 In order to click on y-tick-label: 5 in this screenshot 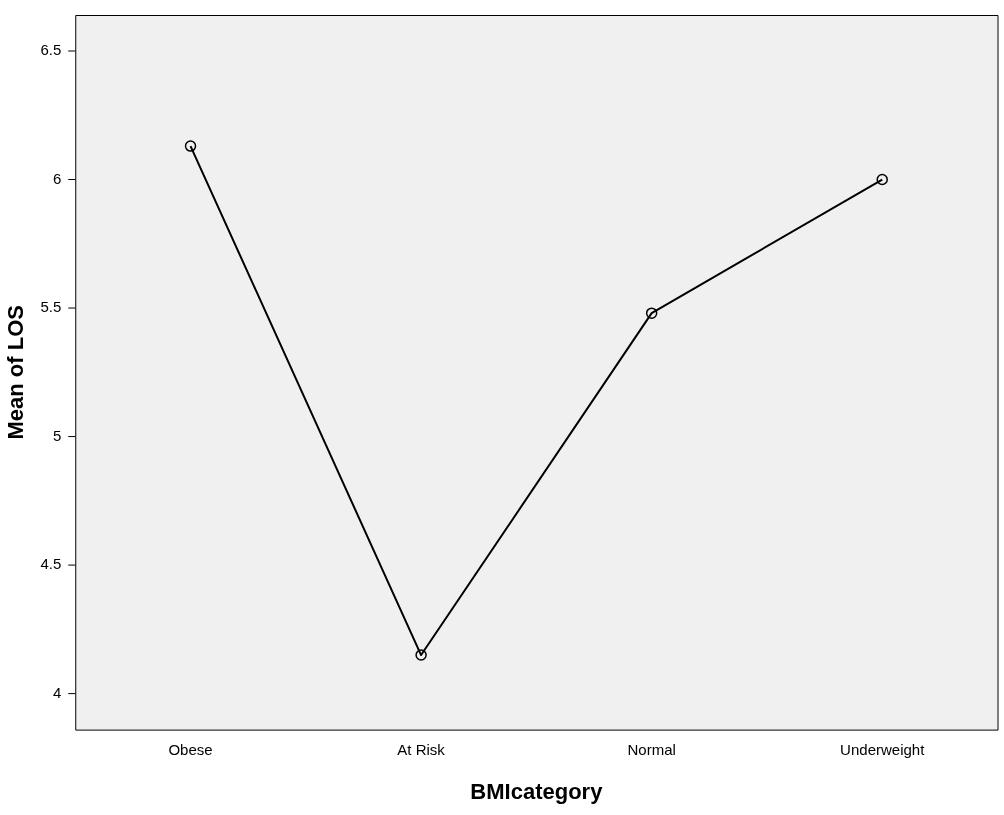, I will do `click(57, 435)`.